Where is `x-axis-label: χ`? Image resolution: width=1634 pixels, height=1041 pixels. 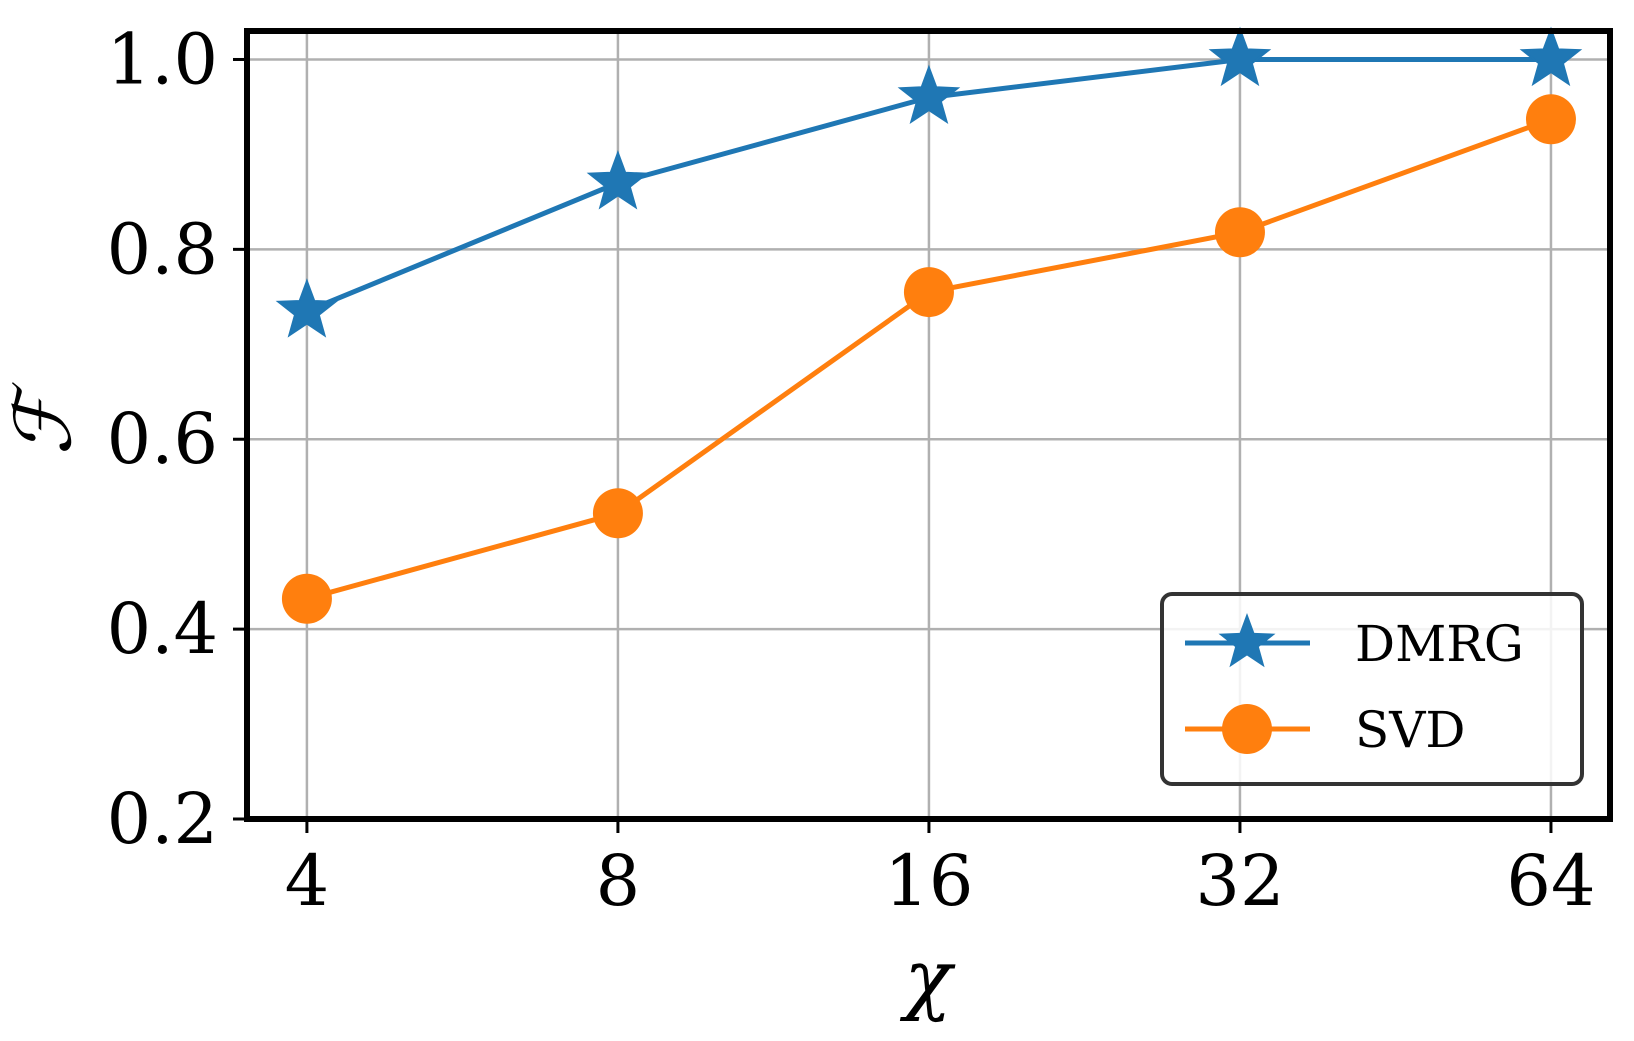
x-axis-label: χ is located at coordinates (927, 979).